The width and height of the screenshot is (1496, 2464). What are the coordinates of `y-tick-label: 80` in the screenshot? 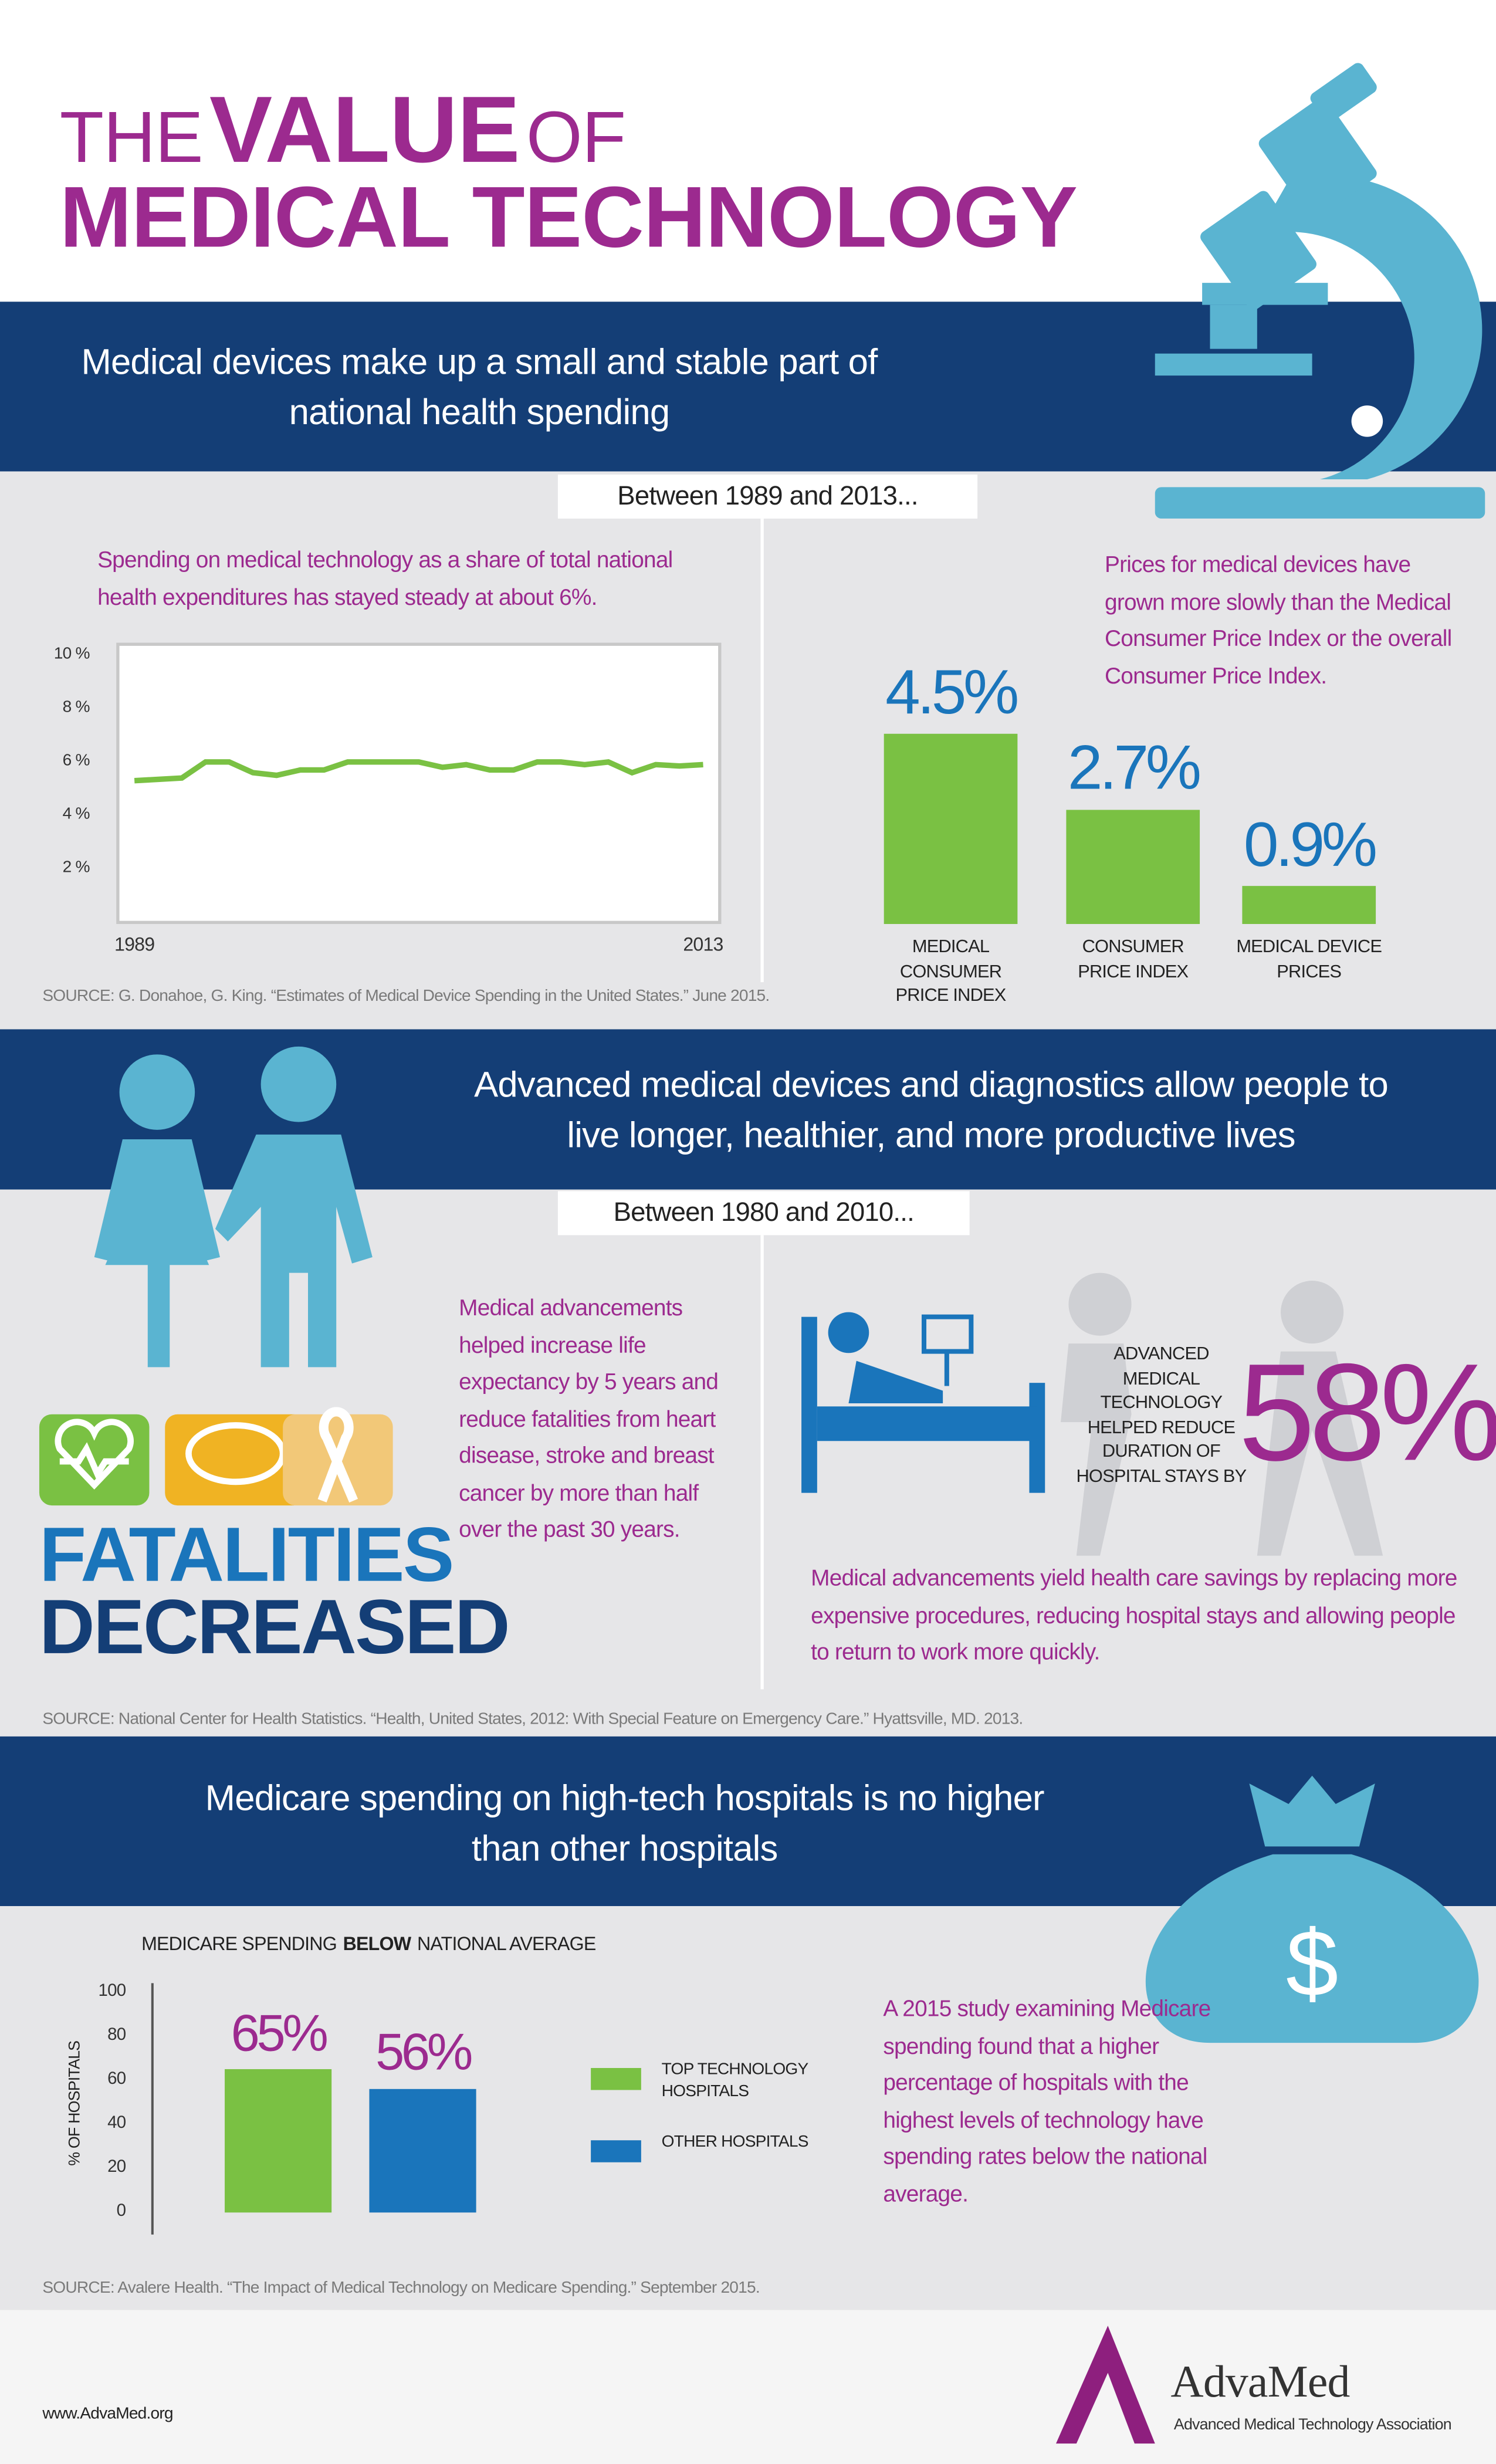 It's located at (117, 2035).